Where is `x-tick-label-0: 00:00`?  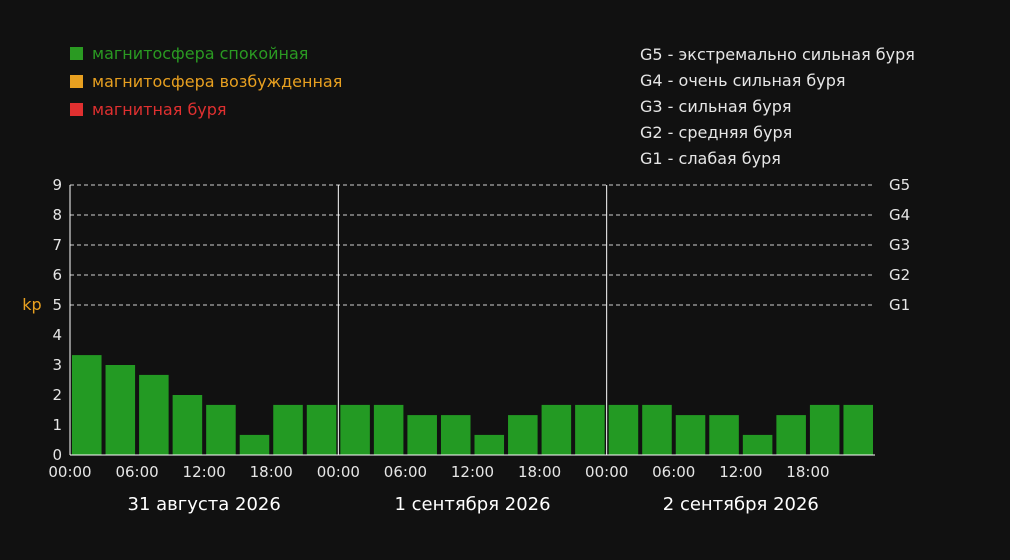
x-tick-label-0: 00:00 is located at coordinates (69, 472).